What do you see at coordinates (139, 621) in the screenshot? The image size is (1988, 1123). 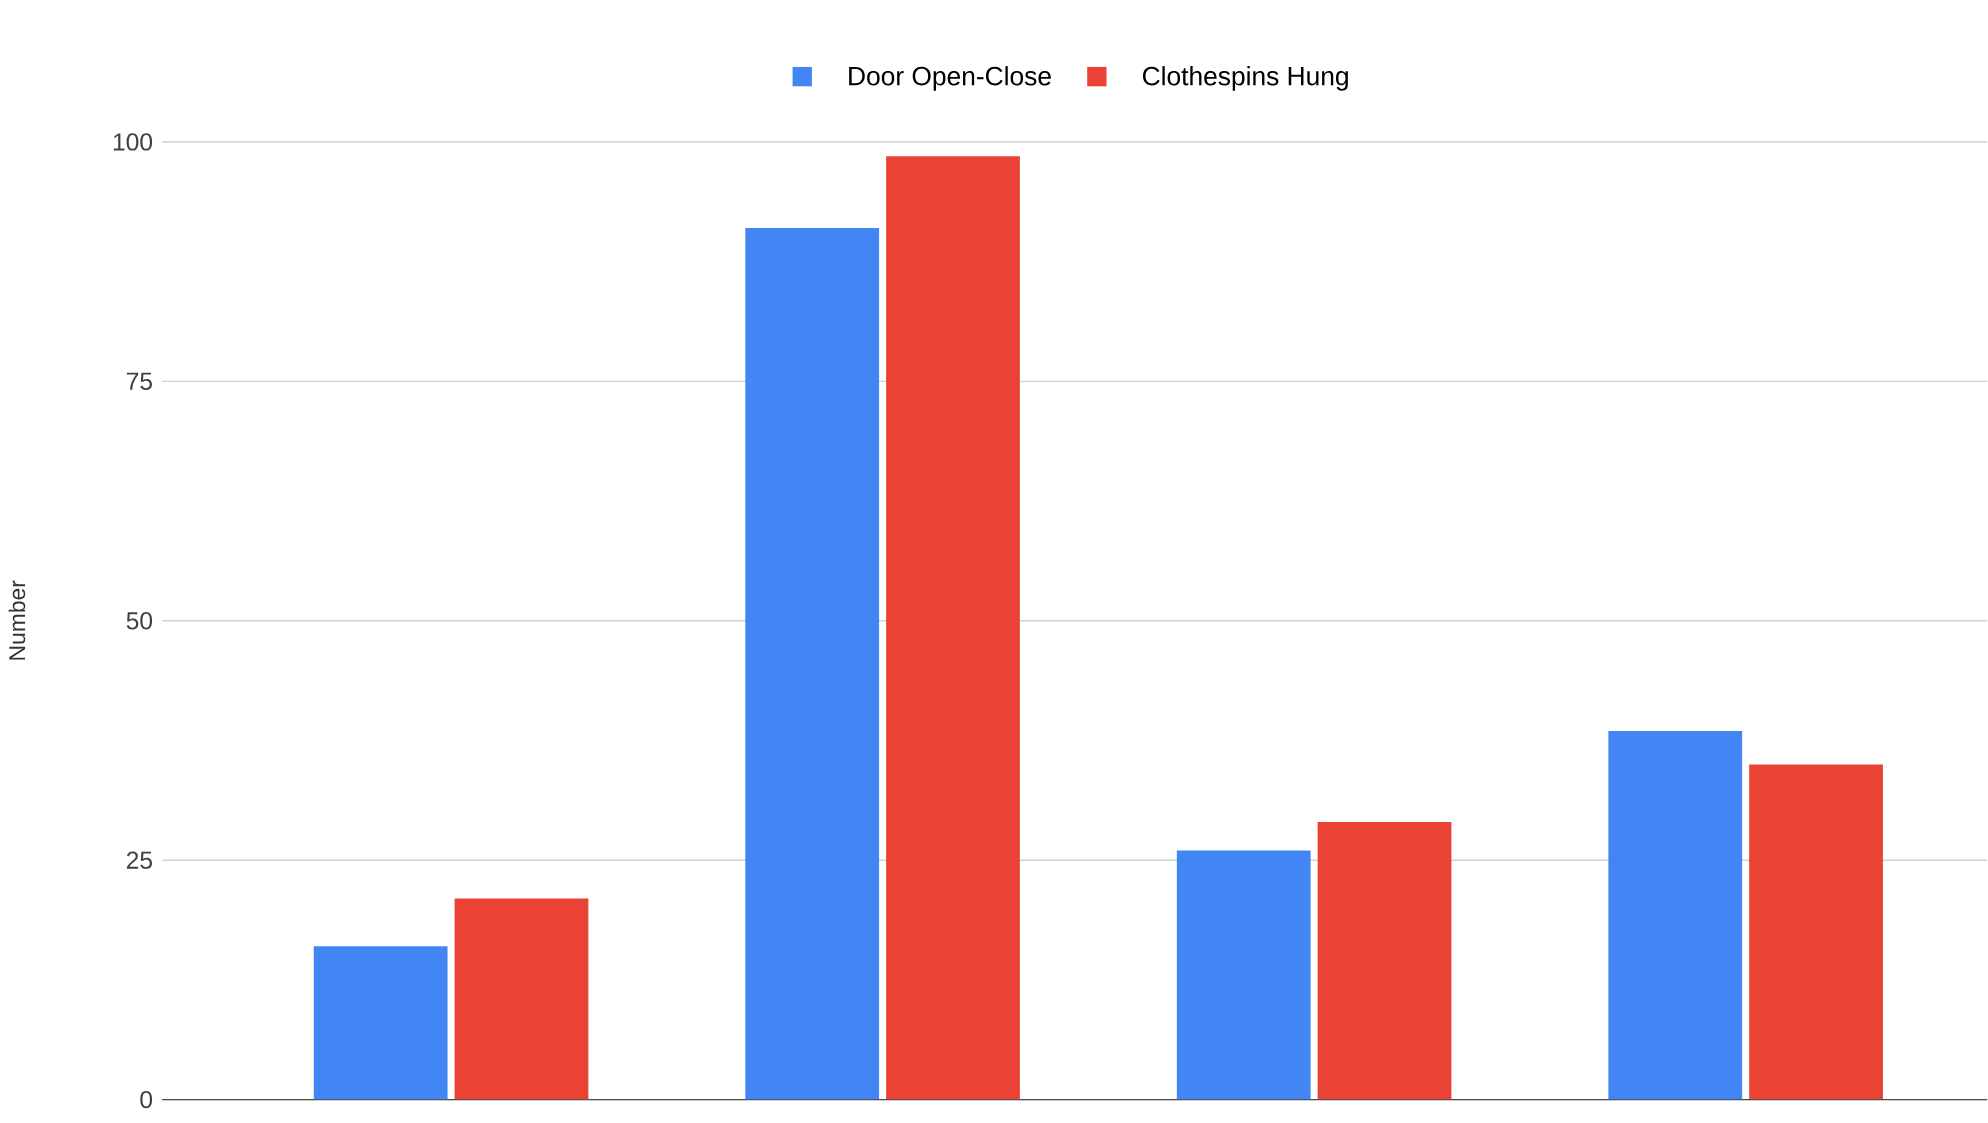 I see `y-tick-label: 50` at bounding box center [139, 621].